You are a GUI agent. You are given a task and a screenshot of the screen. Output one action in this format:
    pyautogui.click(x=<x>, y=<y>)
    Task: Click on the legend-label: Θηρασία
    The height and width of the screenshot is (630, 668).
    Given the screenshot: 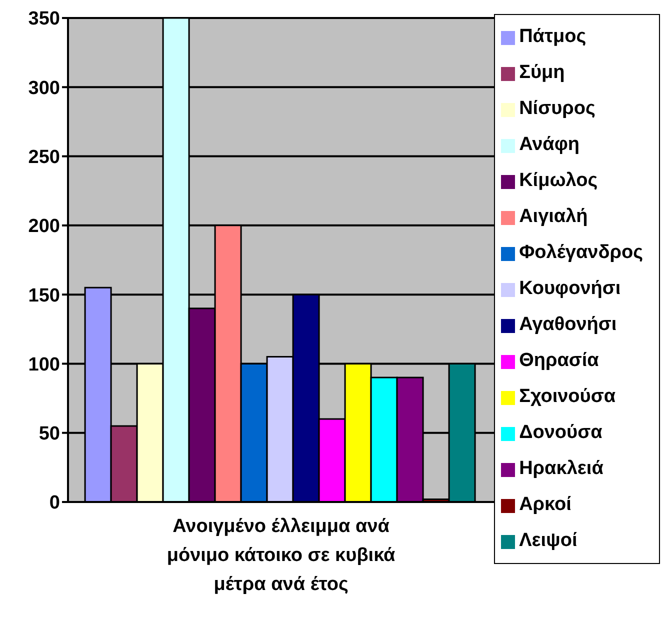 What is the action you would take?
    pyautogui.click(x=559, y=360)
    